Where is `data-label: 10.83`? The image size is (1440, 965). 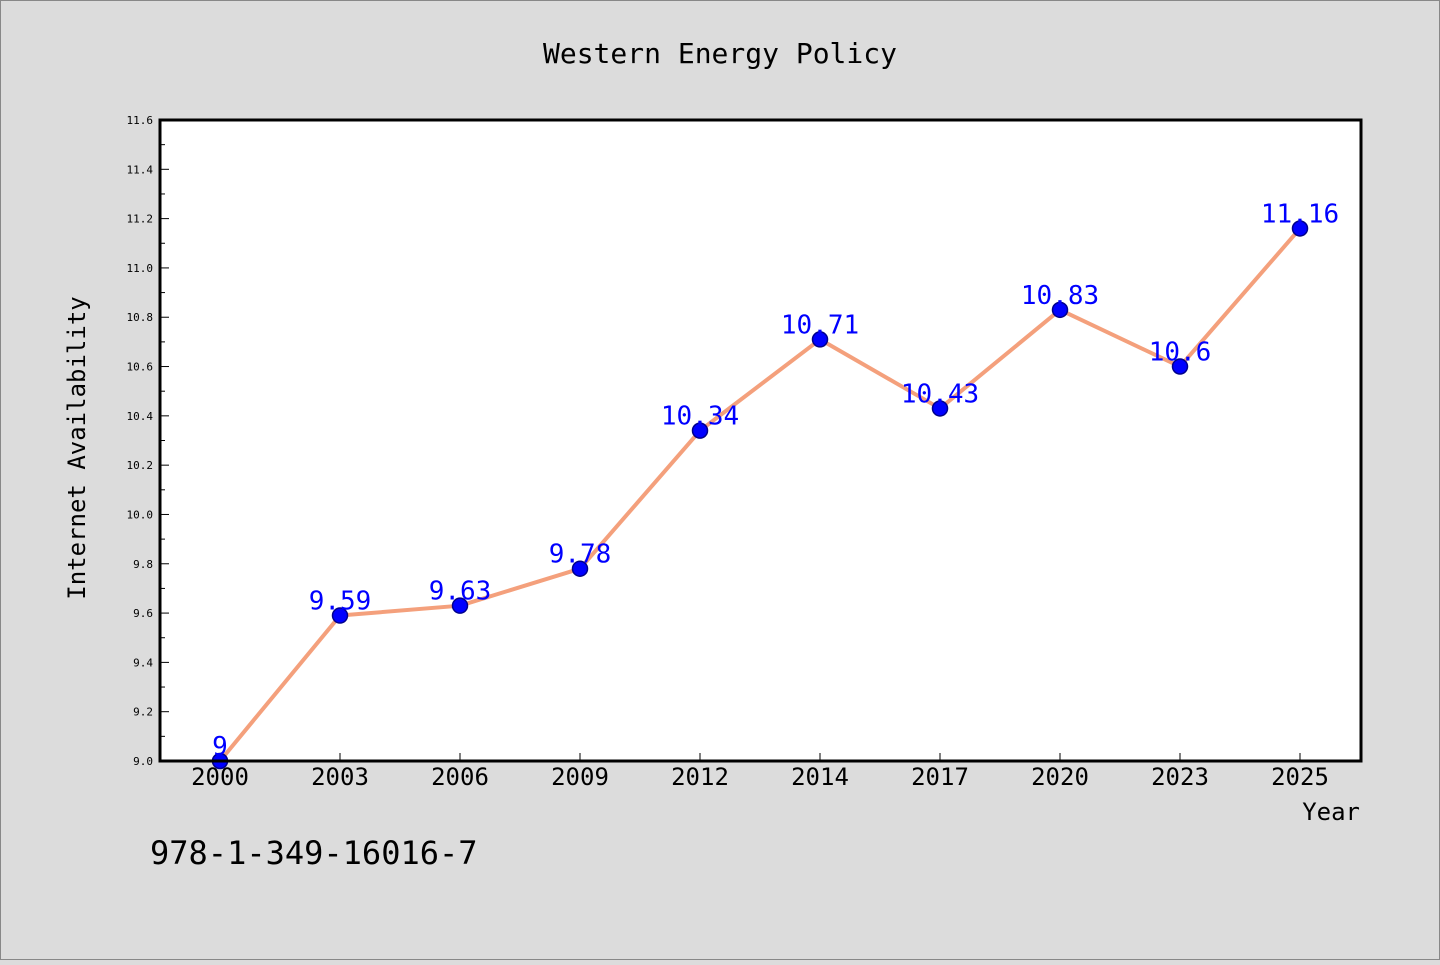
data-label: 10.83 is located at coordinates (1060, 296).